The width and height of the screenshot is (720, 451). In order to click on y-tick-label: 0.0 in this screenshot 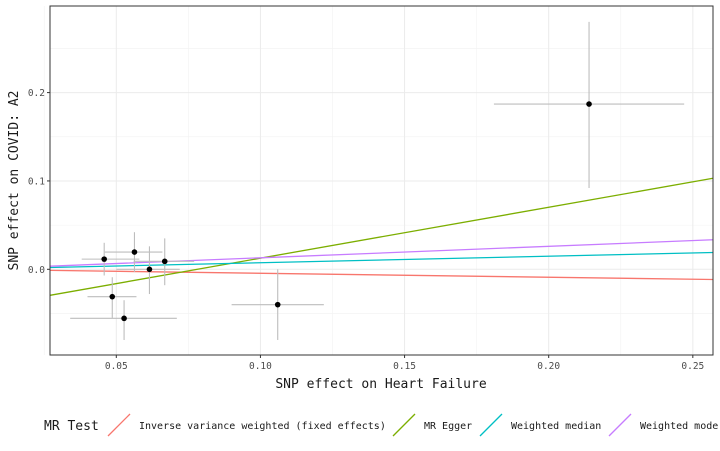, I will do `click(36, 270)`.